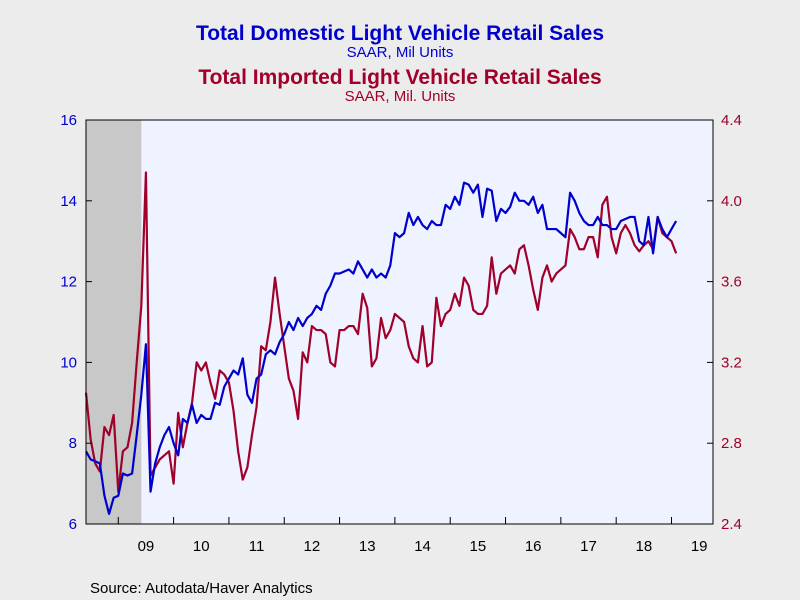 The width and height of the screenshot is (800, 600). I want to click on y-left-tick-label: 16, so click(68, 120).